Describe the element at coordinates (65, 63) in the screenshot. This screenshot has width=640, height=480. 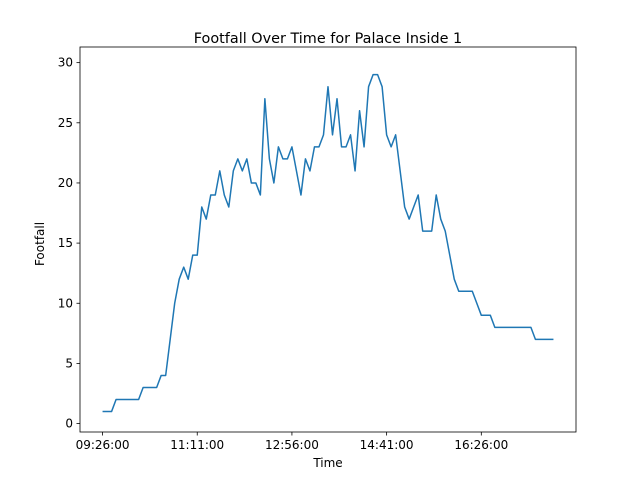
I see `y-tick-label: 30` at that location.